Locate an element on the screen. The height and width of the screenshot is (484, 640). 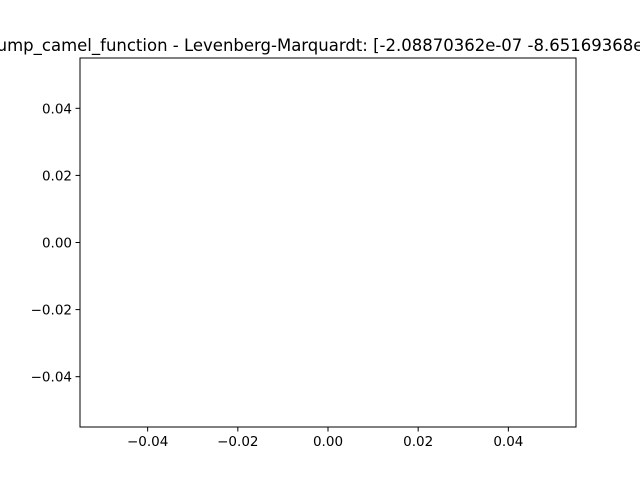
y-tick-label: 0.04 is located at coordinates (57, 109).